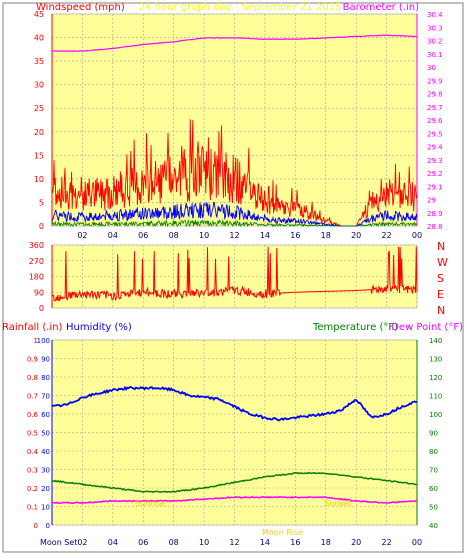  What do you see at coordinates (433, 526) in the screenshot?
I see `temperature-tick-label: 40` at bounding box center [433, 526].